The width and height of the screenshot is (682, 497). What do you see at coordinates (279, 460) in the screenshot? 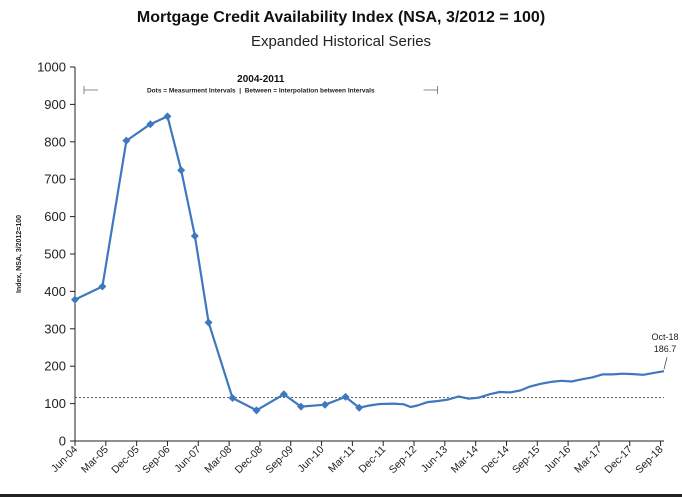
I see `x-tick-label: Sep-09` at bounding box center [279, 460].